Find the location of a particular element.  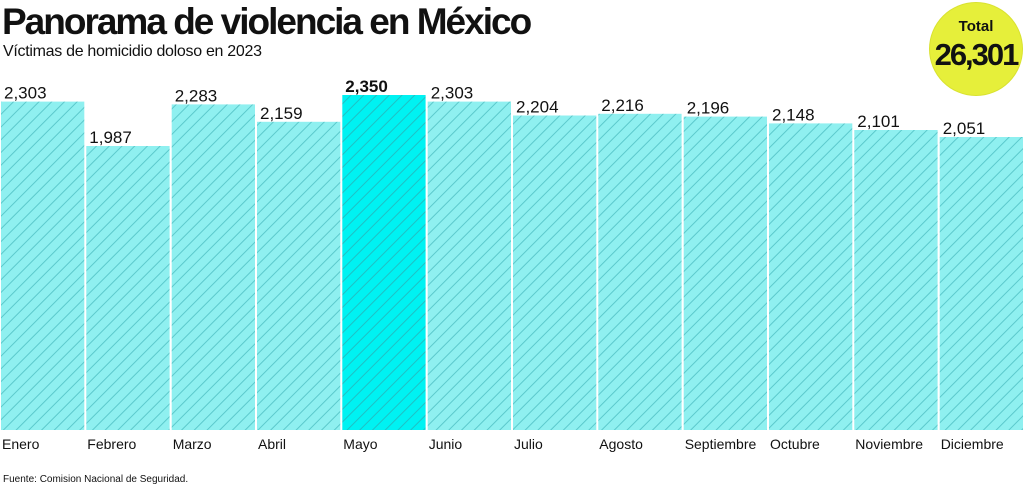

chart-title: Panorama de violencia en México is located at coordinates (267, 21).